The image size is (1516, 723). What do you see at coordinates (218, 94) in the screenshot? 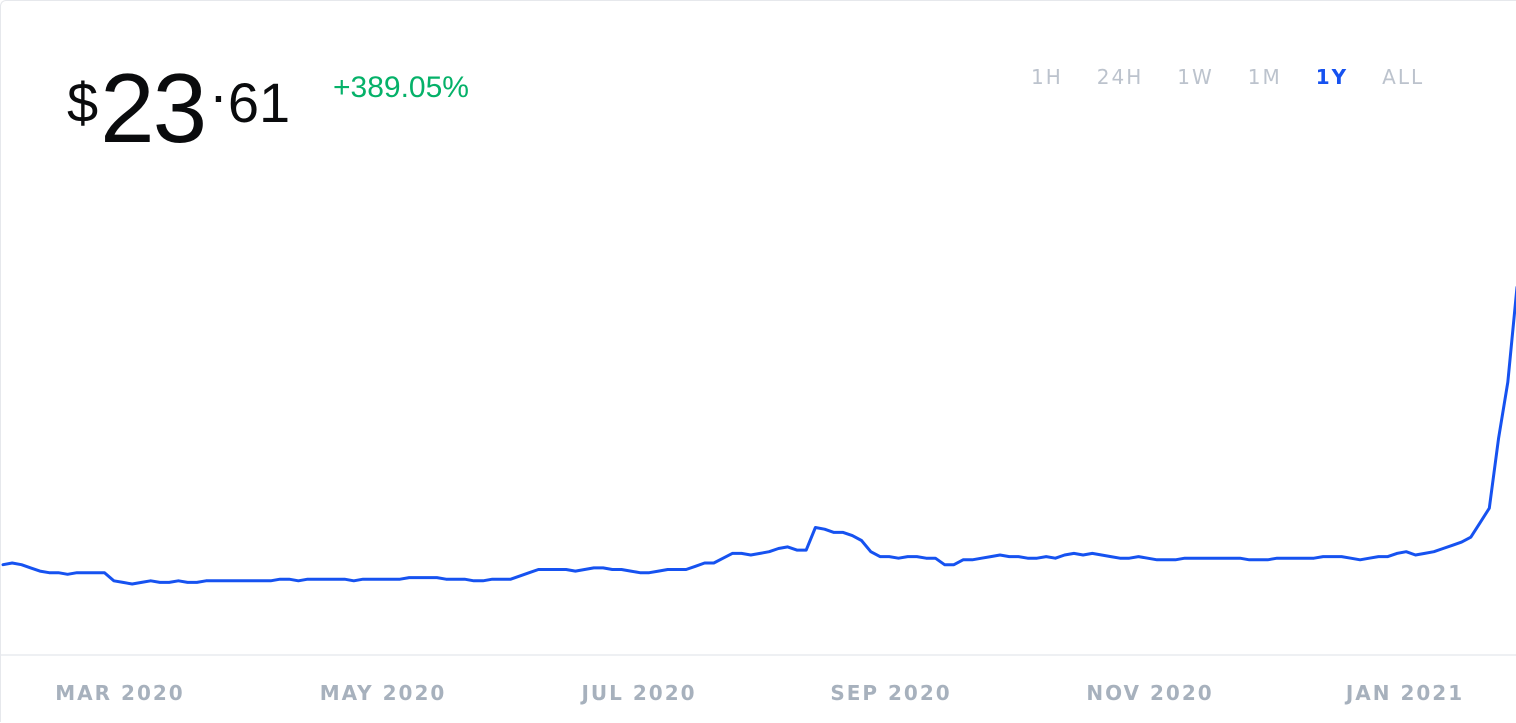
I see `price-decimal-point: ·` at bounding box center [218, 94].